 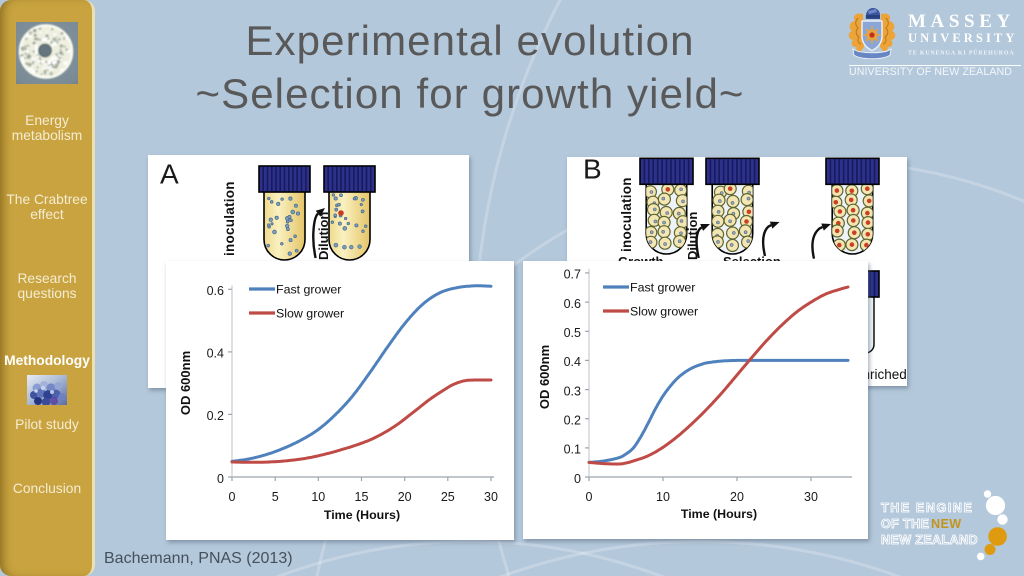 What do you see at coordinates (572, 333) in the screenshot?
I see `svg-text: 0.5` at bounding box center [572, 333].